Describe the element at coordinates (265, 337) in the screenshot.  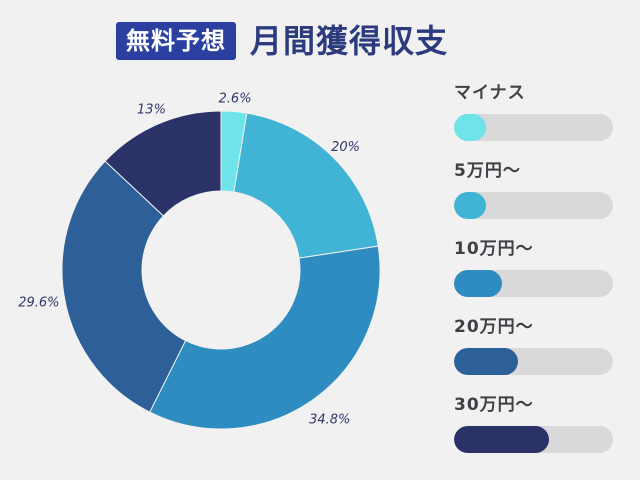
I see `donut-slice-100k` at that location.